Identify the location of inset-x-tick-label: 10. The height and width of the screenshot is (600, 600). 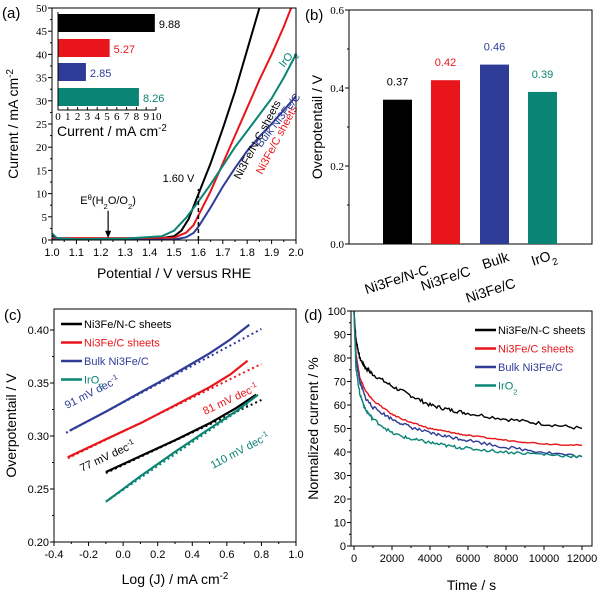
(157, 117).